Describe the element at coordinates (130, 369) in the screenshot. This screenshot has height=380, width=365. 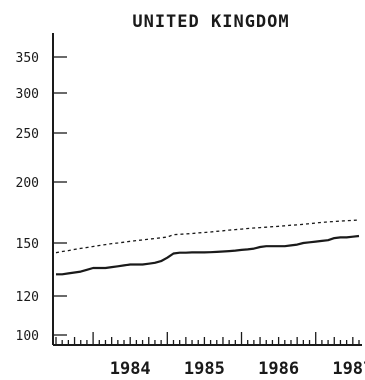
I see `x-tick-label: 1984` at that location.